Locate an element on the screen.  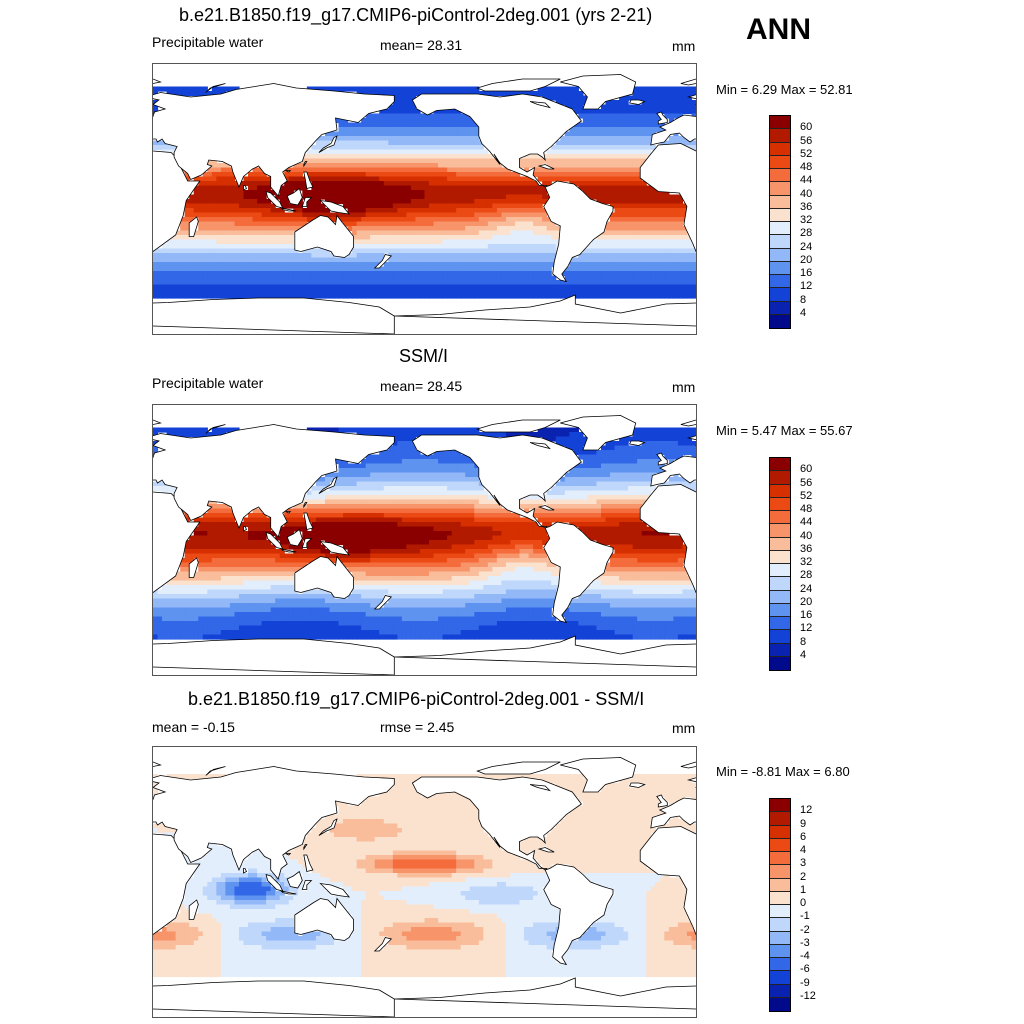
panel-3-rmse-label: rmse = 2.45 is located at coordinates (417, 727).